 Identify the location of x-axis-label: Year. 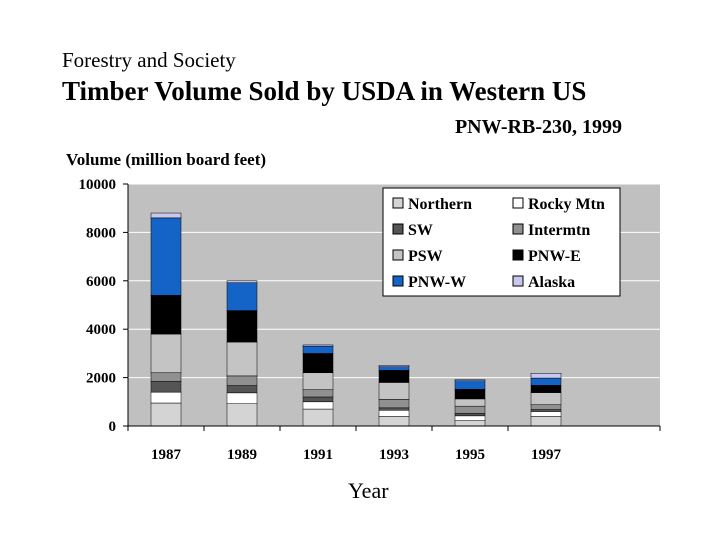
(368, 490).